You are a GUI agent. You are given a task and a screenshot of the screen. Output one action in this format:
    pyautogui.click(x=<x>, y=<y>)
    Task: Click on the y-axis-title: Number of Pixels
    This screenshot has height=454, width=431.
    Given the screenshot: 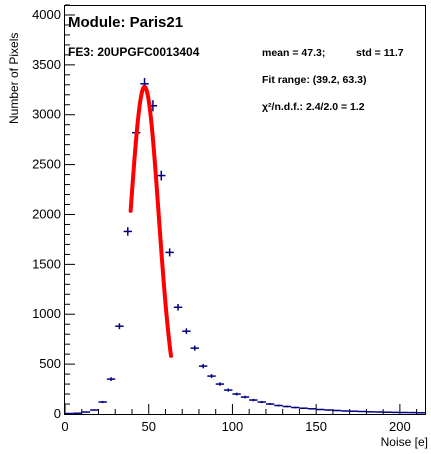 What is the action you would take?
    pyautogui.click(x=14, y=78)
    